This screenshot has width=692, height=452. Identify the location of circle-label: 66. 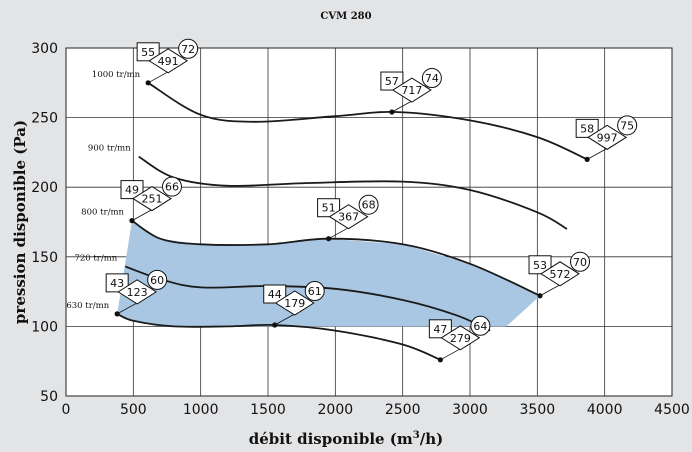
(172, 187).